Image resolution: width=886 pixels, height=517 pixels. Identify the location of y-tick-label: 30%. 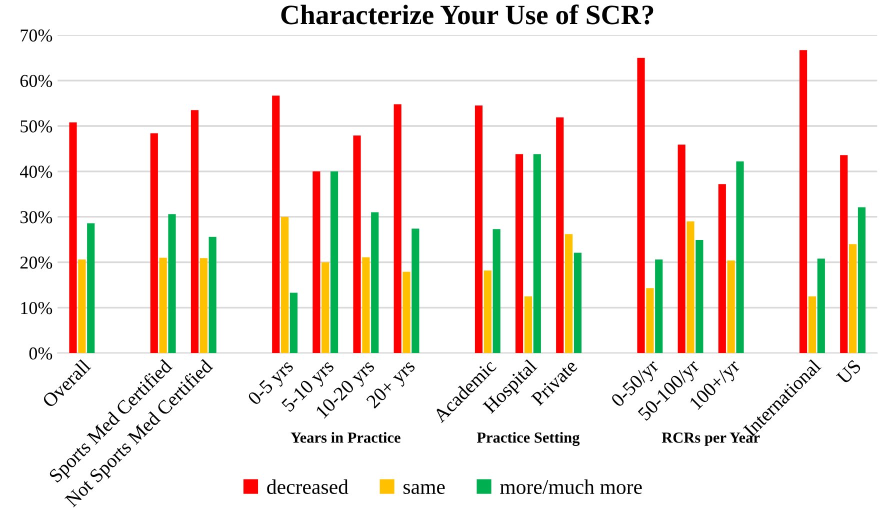
(36, 217).